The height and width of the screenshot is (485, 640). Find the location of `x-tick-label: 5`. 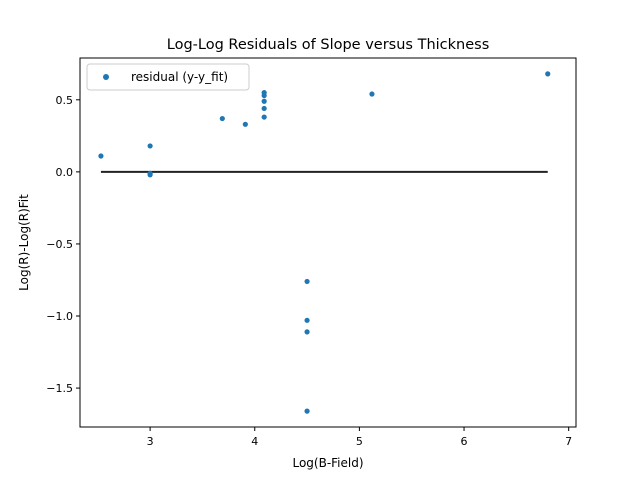

x-tick-label: 5 is located at coordinates (359, 441).